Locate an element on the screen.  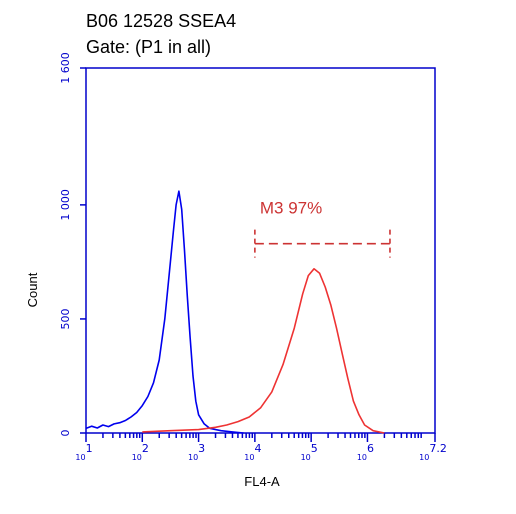
chart-subtitle: Gate: (P1 in all) is located at coordinates (148, 47).